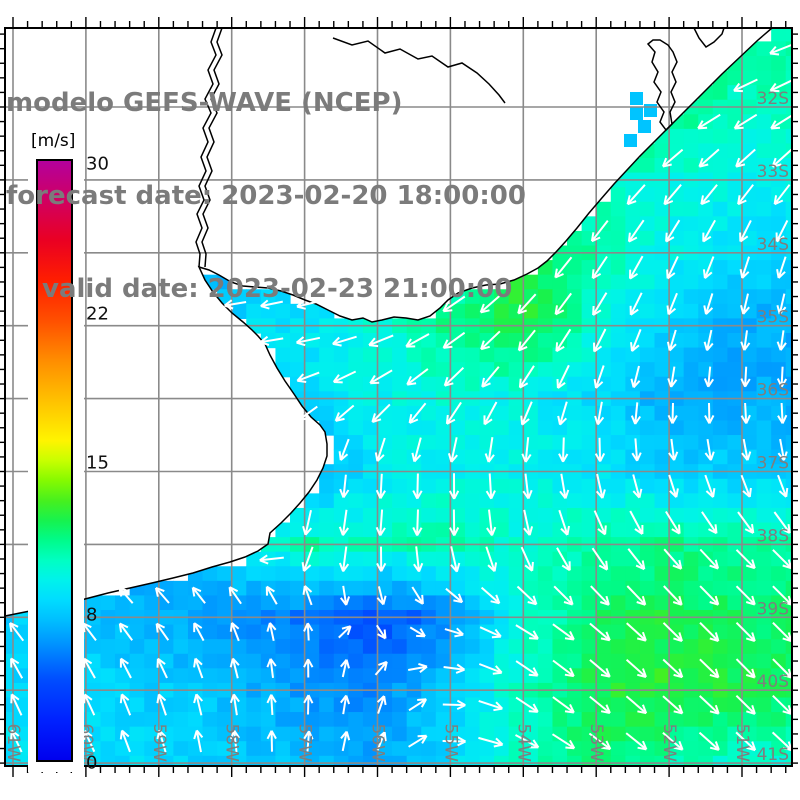 Image resolution: width=800 pixels, height=800 pixels. I want to click on colorbar-gradient, so click(54, 460).